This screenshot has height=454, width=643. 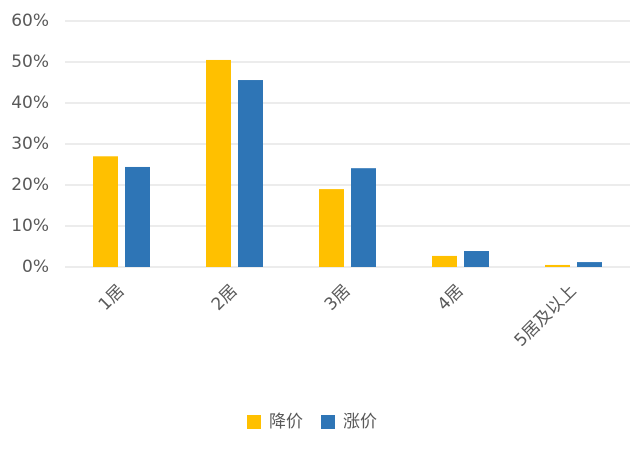 I want to click on x-tick-label: 1居, so click(x=112, y=298).